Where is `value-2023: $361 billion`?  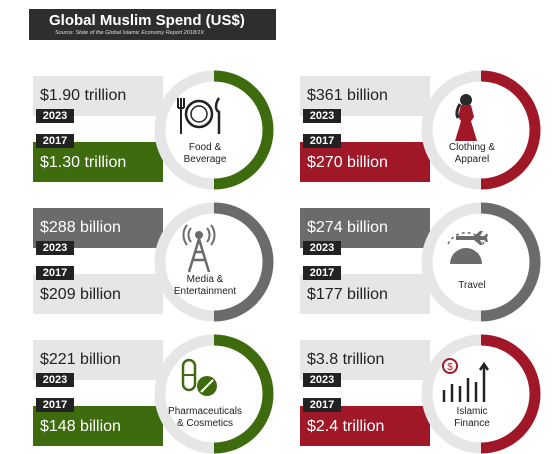
value-2023: $361 billion is located at coordinates (347, 95).